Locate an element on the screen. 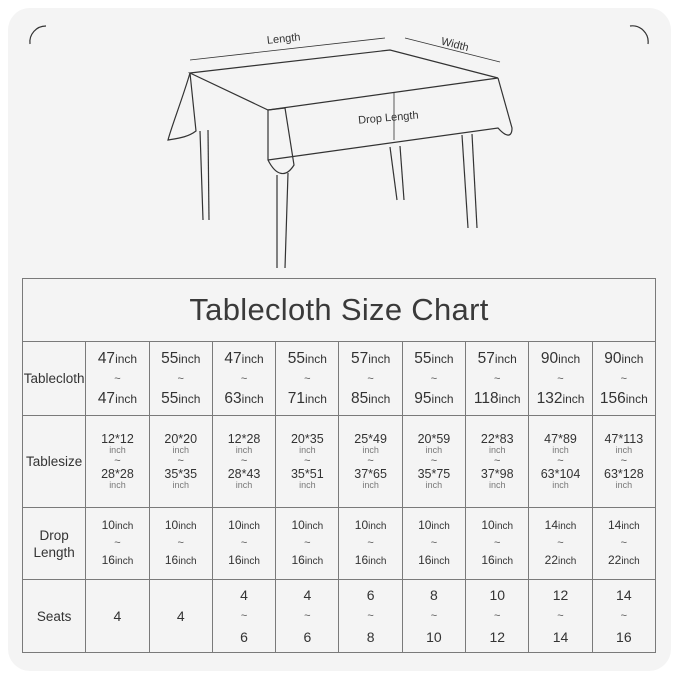 This screenshot has height=679, width=679. table-cell: 4 ~6 is located at coordinates (244, 616).